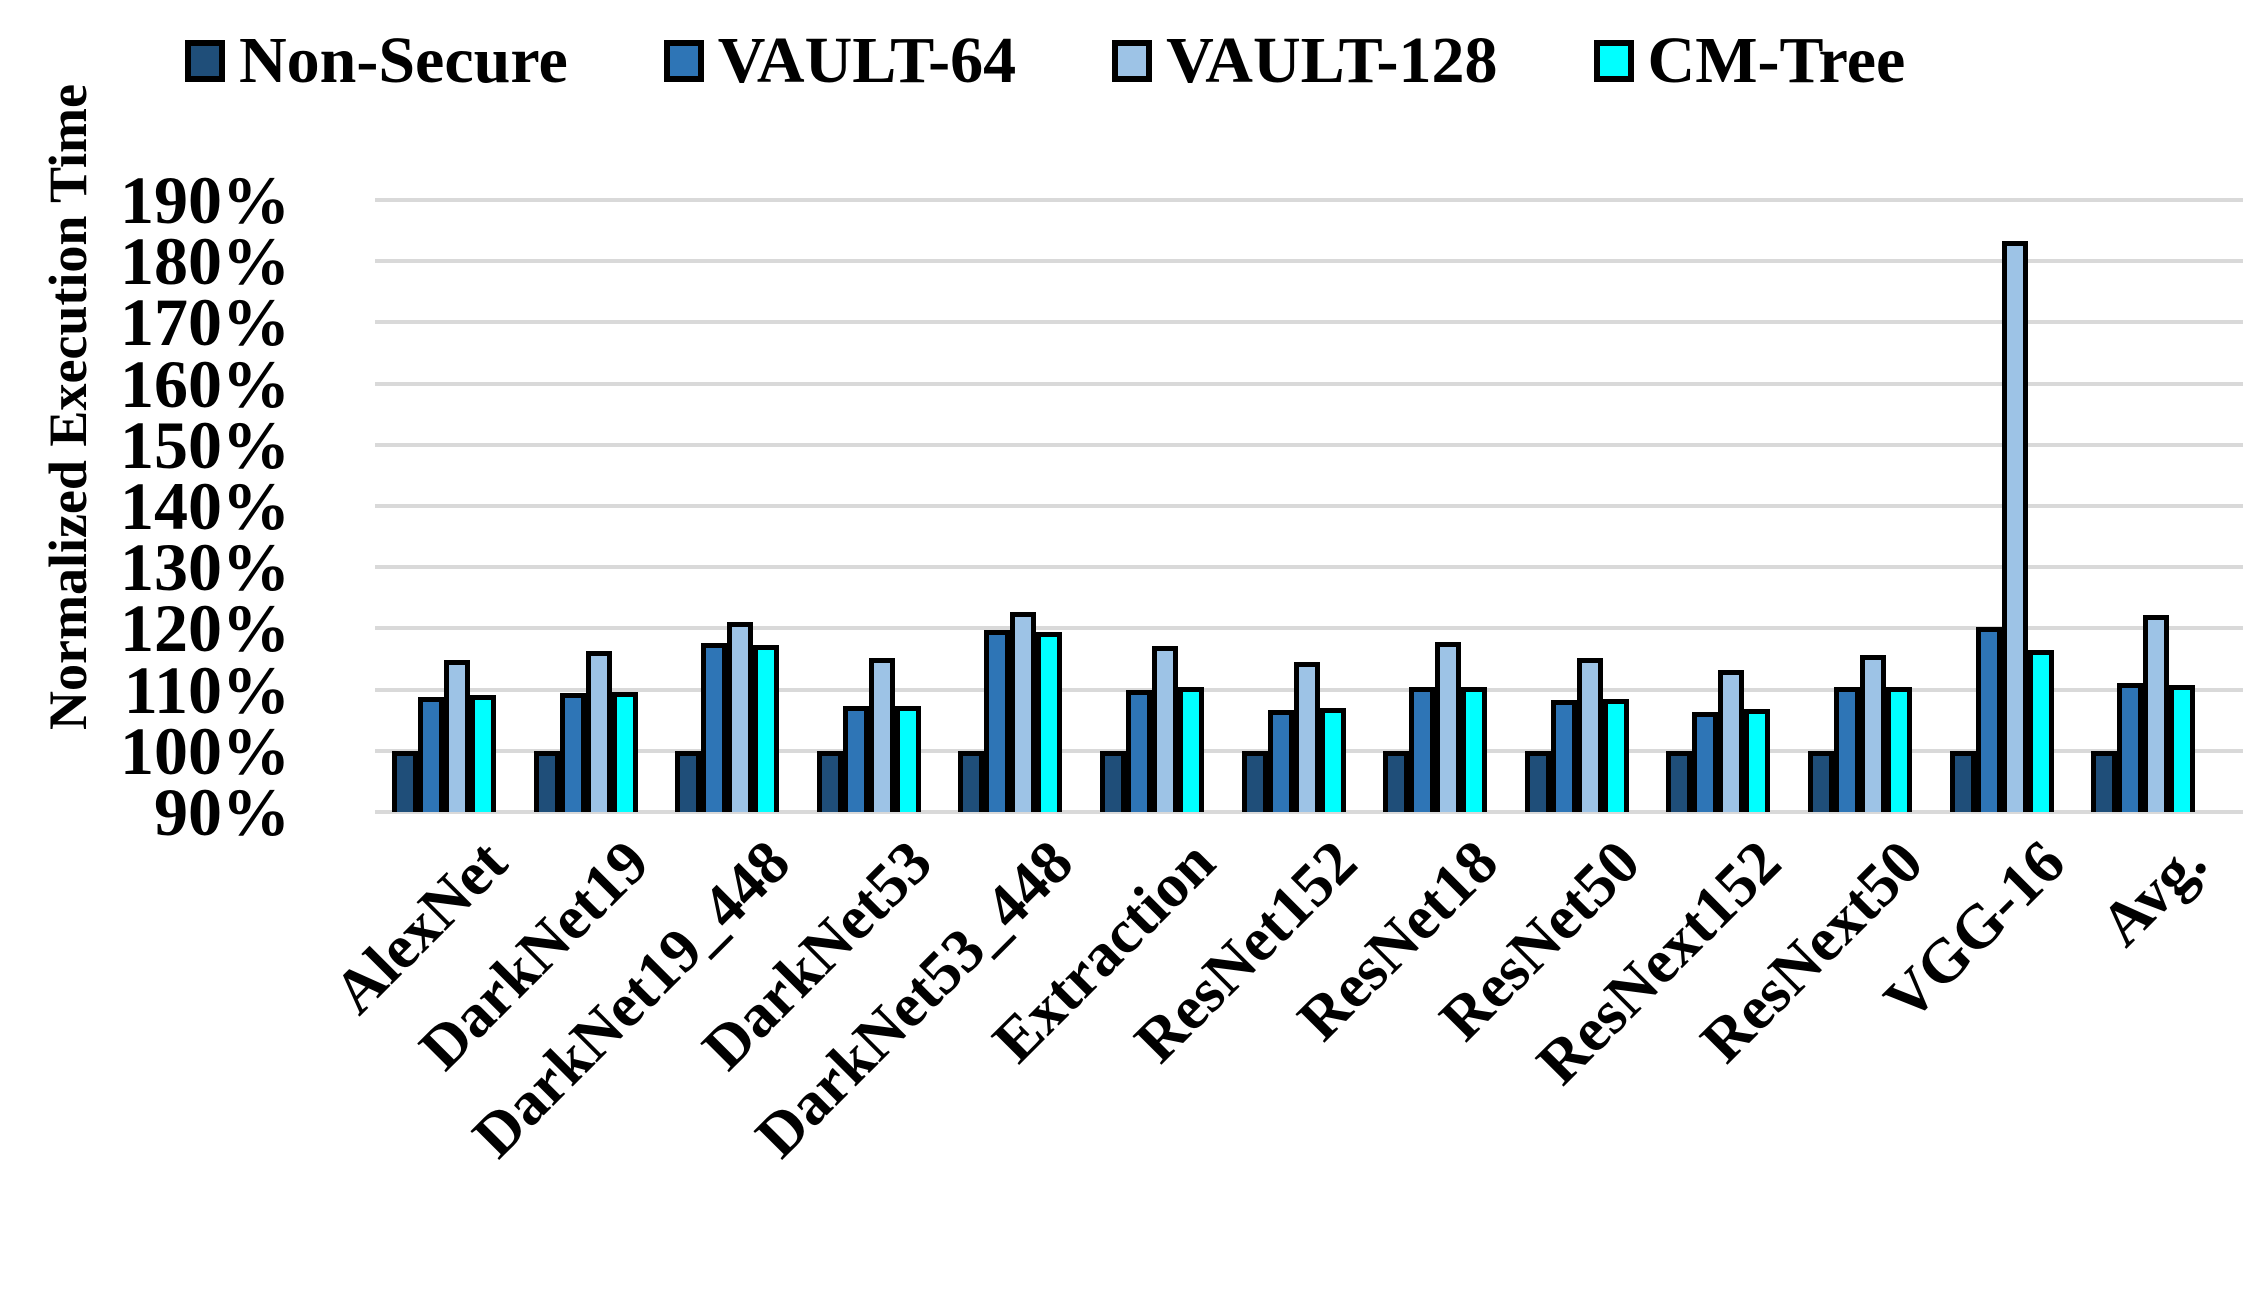  I want to click on chart-legend: Non-Secure VAULT-64 VAULT-128 CM-Tree, so click(1045, 61).